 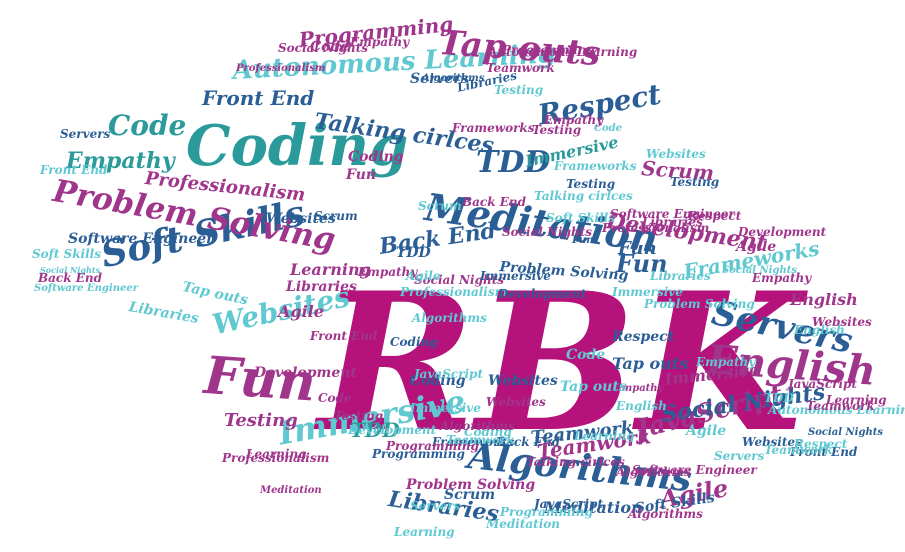 I want to click on cloud-word: Back End, so click(x=494, y=202).